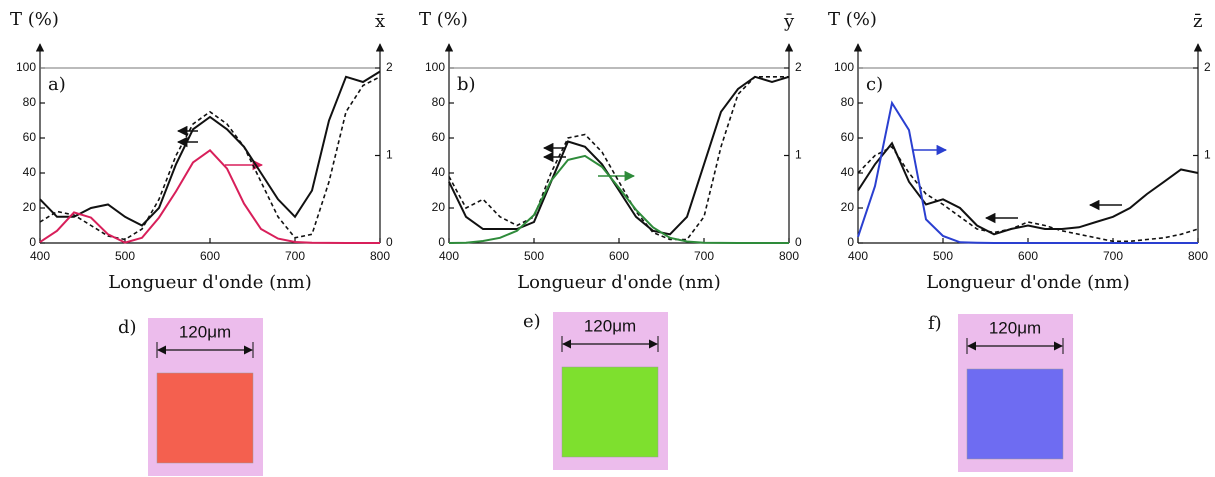  Describe the element at coordinates (1197, 21) in the screenshot. I see `y2-axis-label: z̄` at that location.